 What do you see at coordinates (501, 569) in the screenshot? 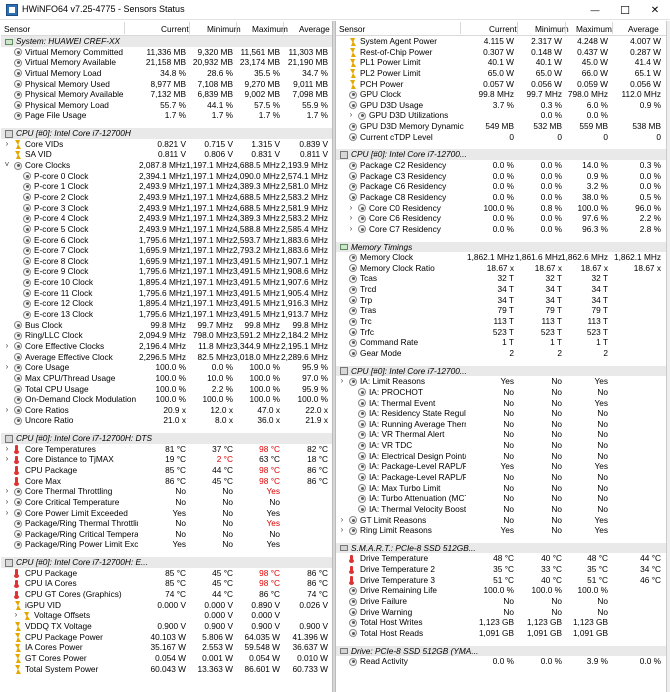
I see `sensor-row: Drive Temperature 2 35 °C 33 °C 35 °C 34 °C` at bounding box center [501, 569].